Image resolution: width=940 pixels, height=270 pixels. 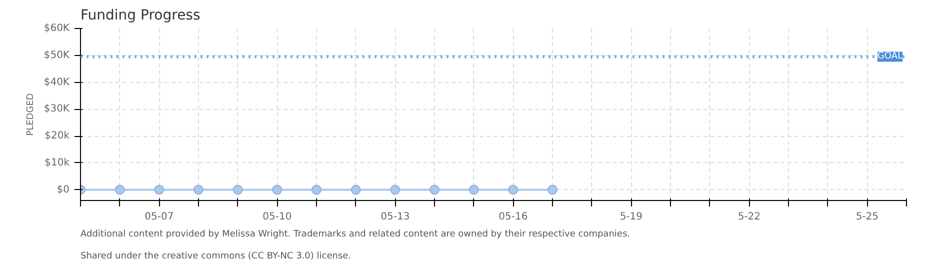 What do you see at coordinates (277, 217) in the screenshot?
I see `x-tick-label: 05-10` at bounding box center [277, 217].